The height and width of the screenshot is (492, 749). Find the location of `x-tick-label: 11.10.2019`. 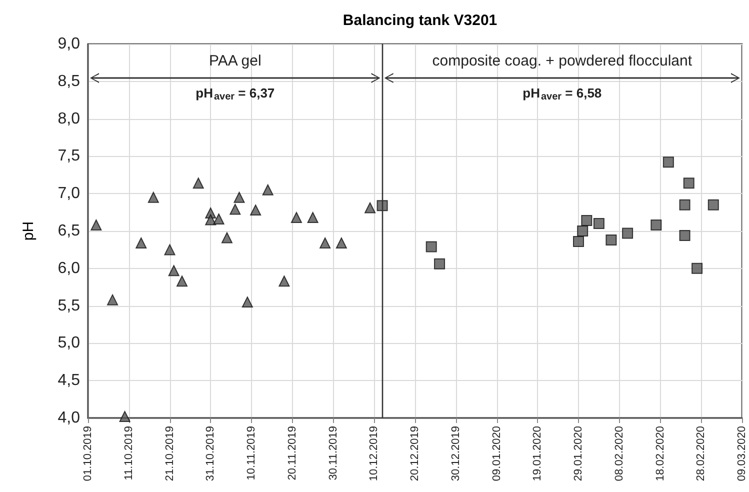

x-tick-label: 11.10.2019 is located at coordinates (128, 453).